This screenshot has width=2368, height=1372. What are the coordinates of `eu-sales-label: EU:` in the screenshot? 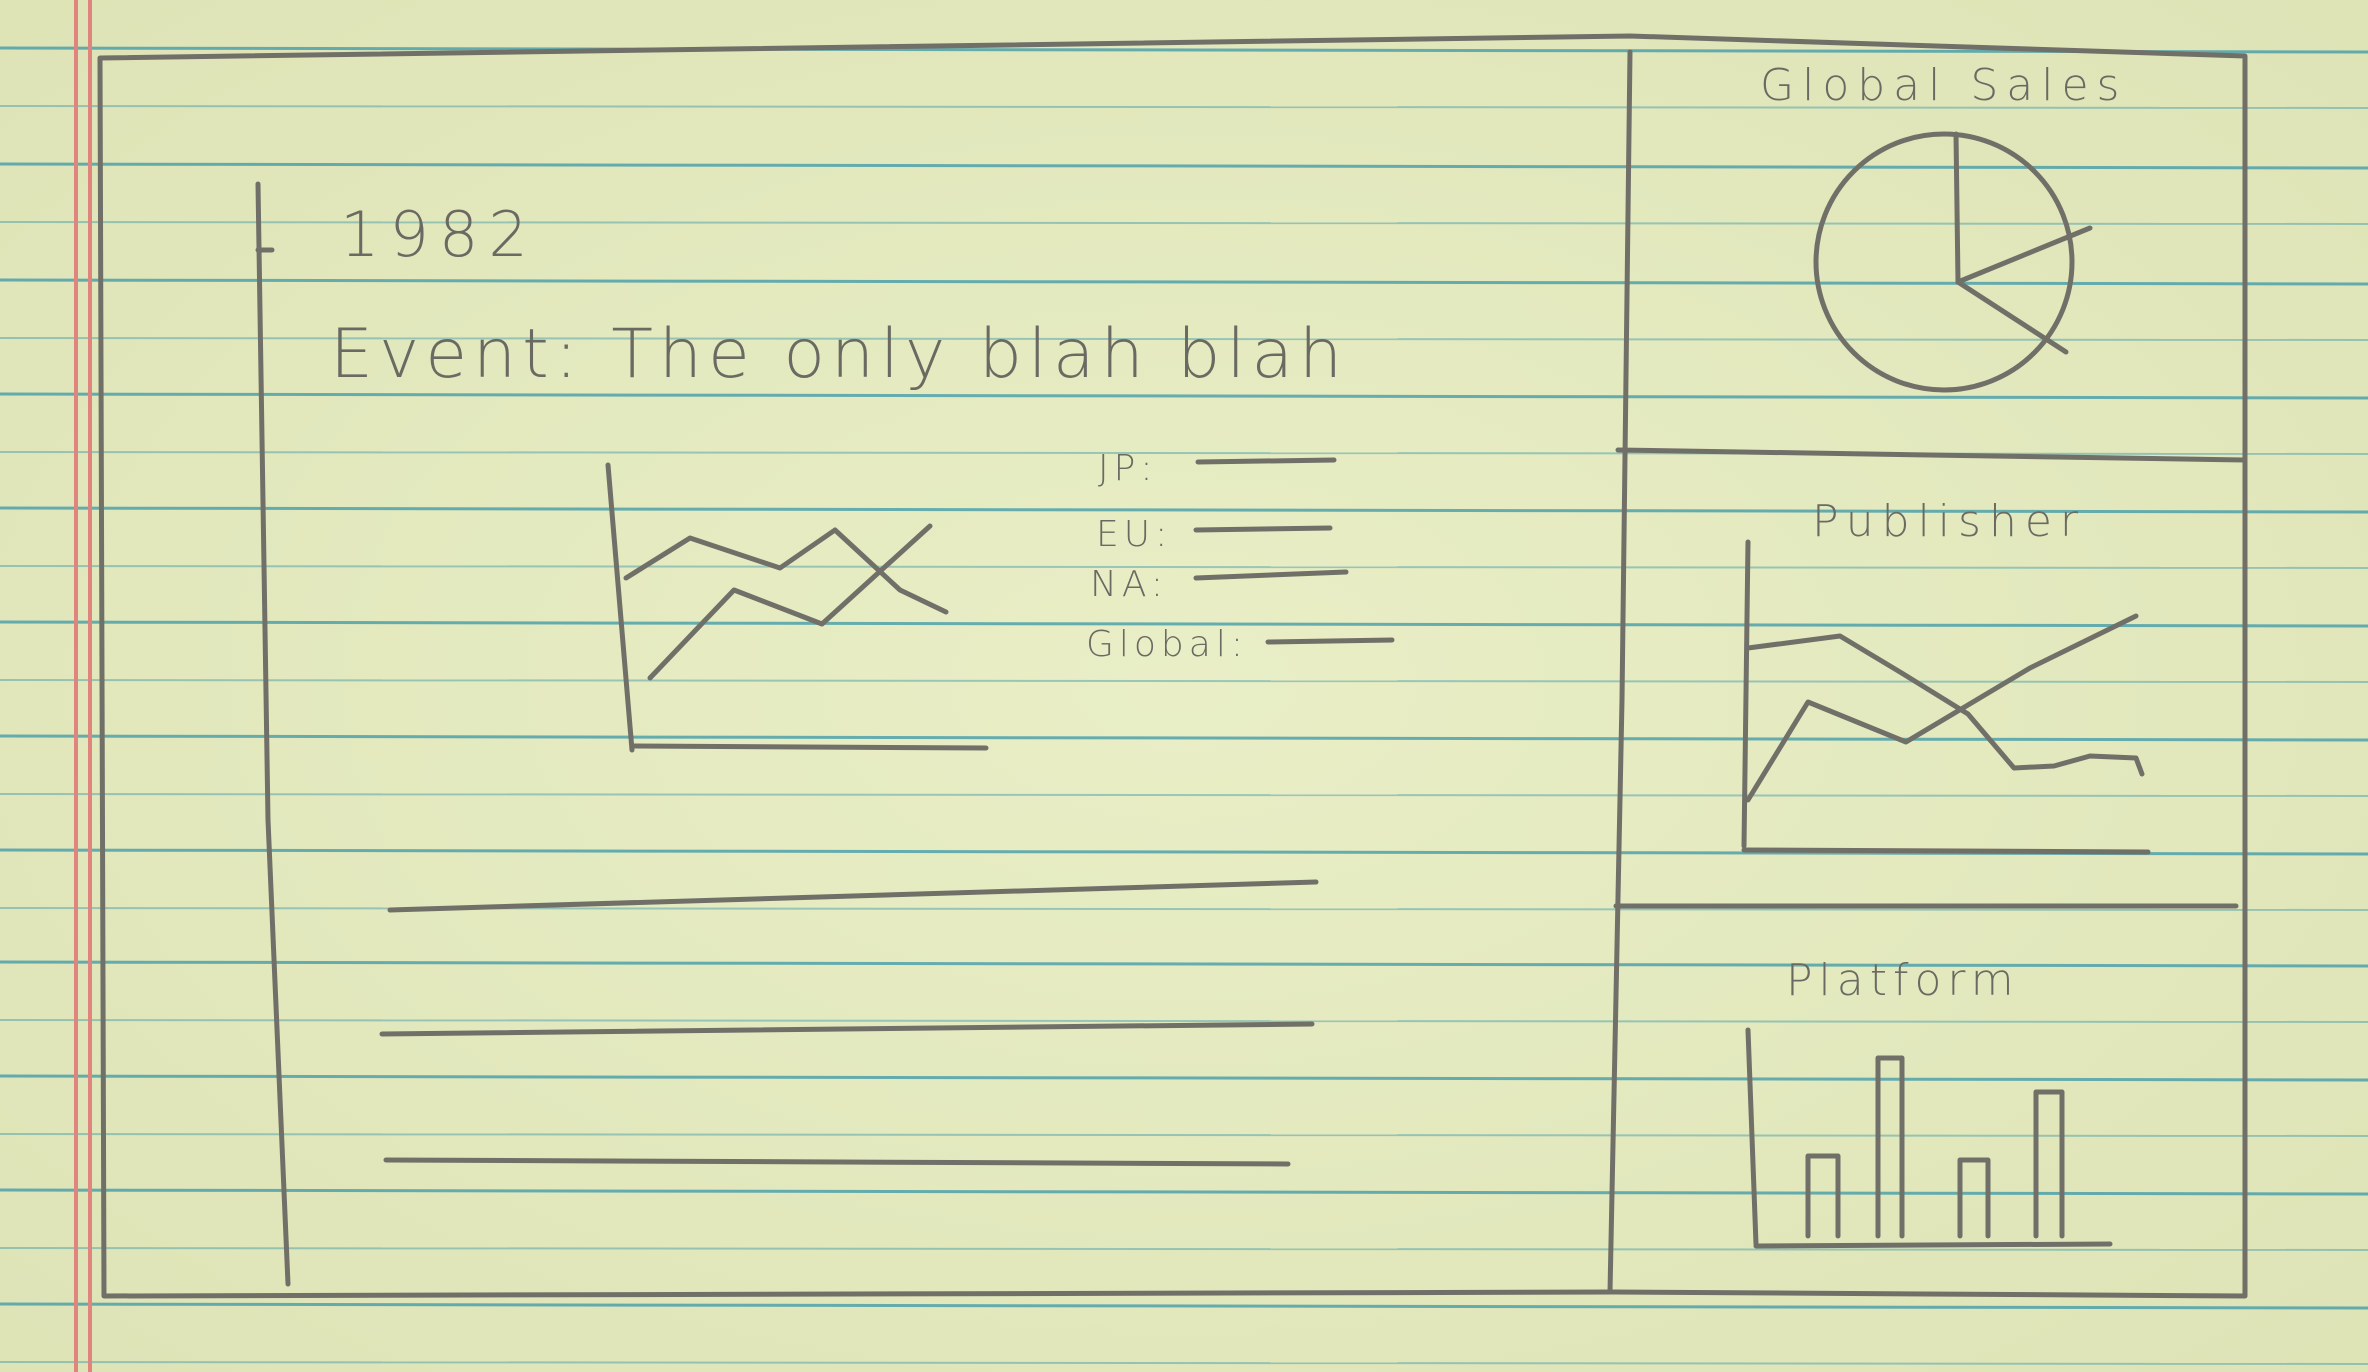 It's located at (1134, 534).